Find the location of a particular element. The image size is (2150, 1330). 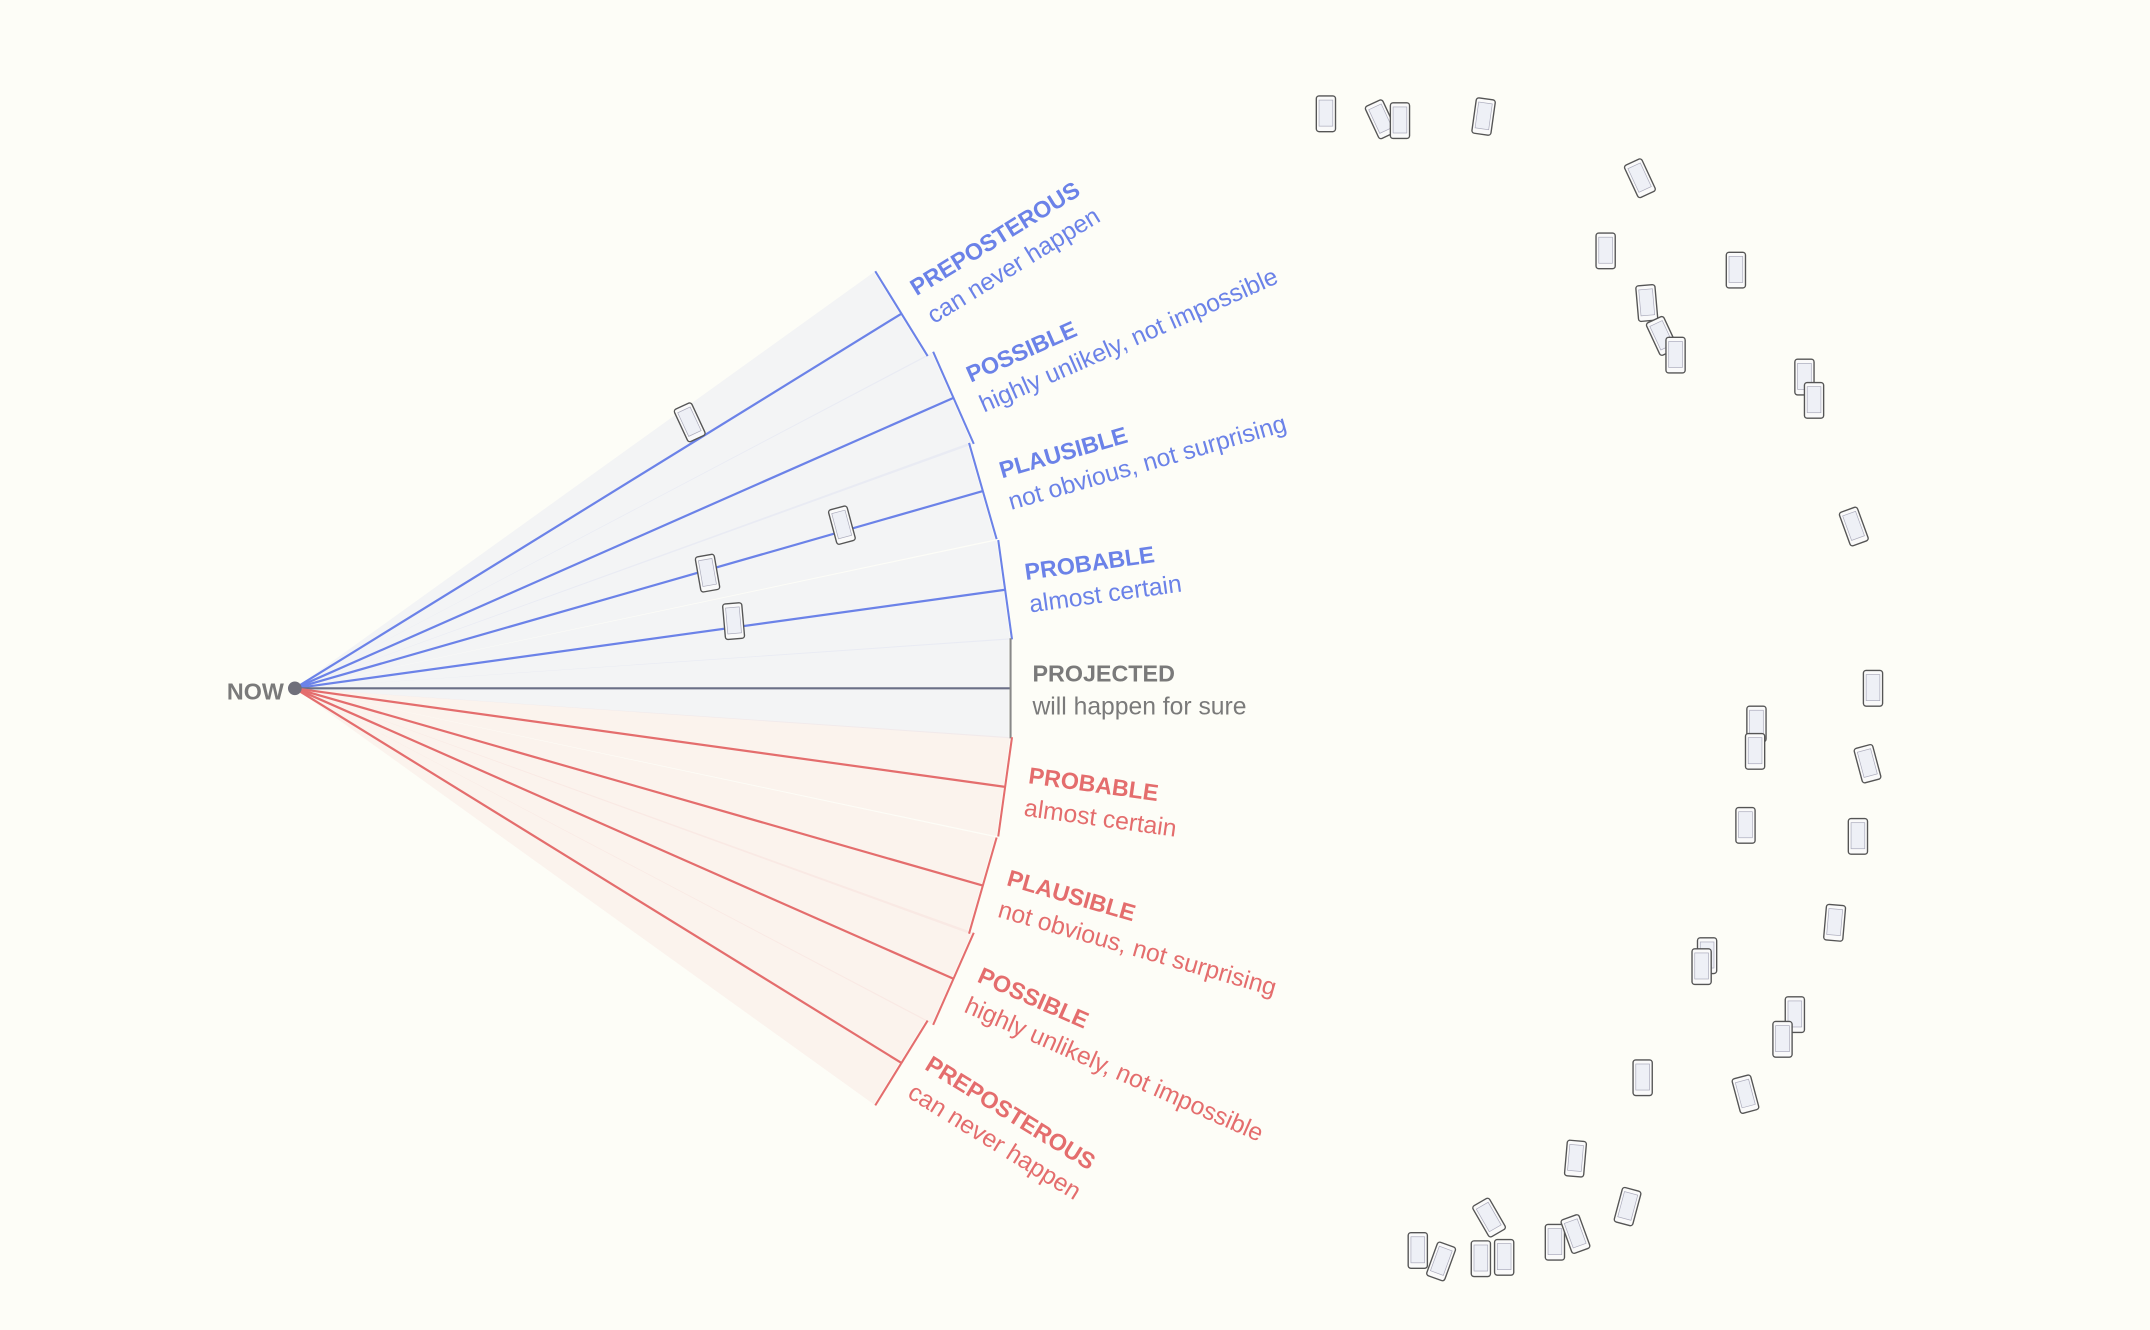

future-label: PROJECTED will happen for sure is located at coordinates (1138, 690).